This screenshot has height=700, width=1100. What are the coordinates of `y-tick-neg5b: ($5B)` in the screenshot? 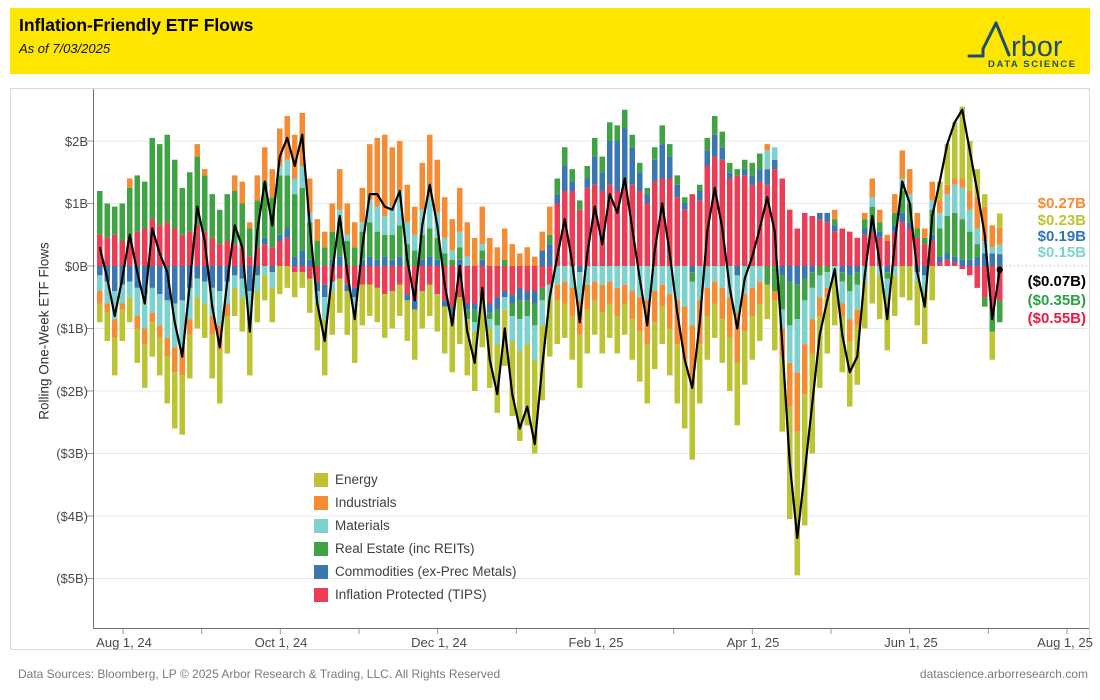 It's located at (72, 578).